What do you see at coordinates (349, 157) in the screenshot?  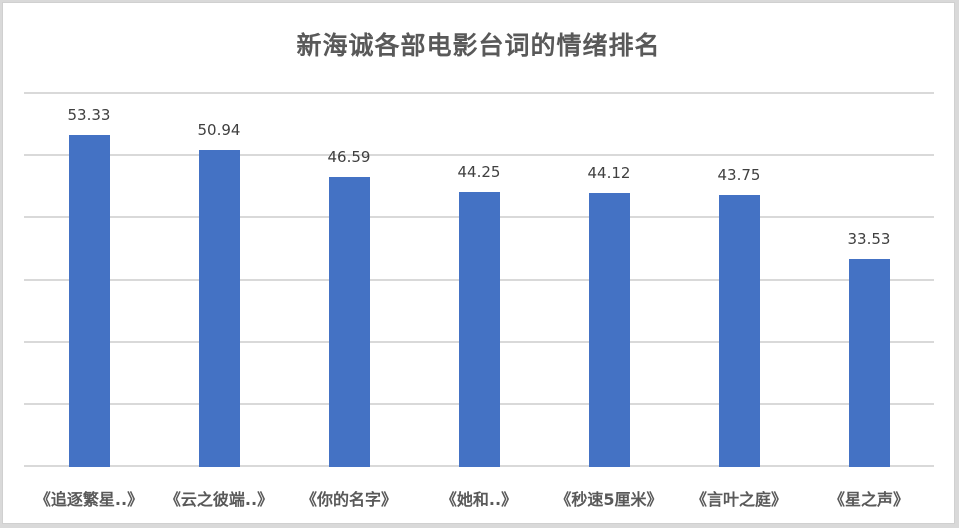 I see `data-label: 46.59` at bounding box center [349, 157].